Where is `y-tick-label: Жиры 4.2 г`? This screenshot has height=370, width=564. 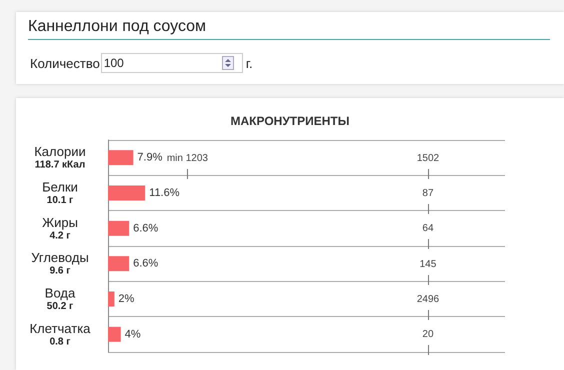
y-tick-label: Жиры 4.2 г is located at coordinates (60, 228).